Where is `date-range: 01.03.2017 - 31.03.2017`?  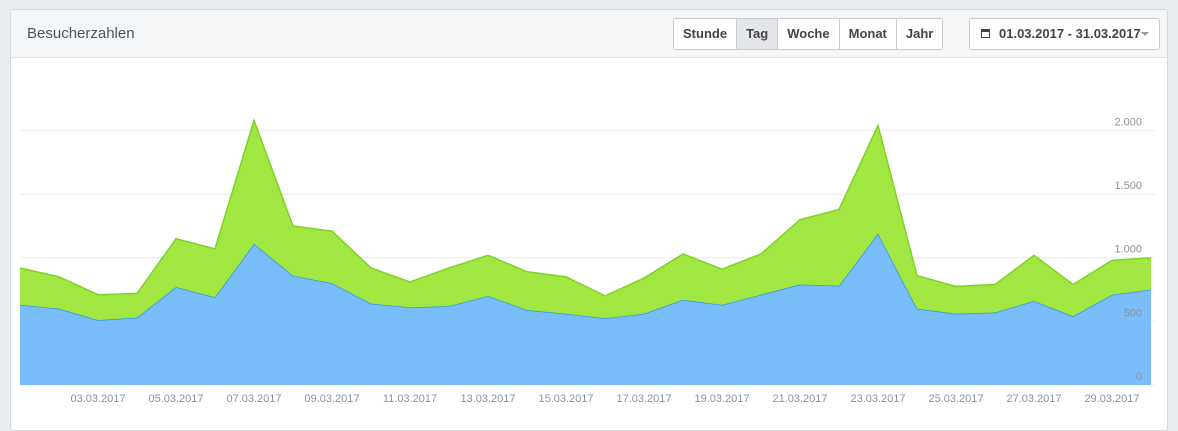 date-range: 01.03.2017 - 31.03.2017 is located at coordinates (1070, 33).